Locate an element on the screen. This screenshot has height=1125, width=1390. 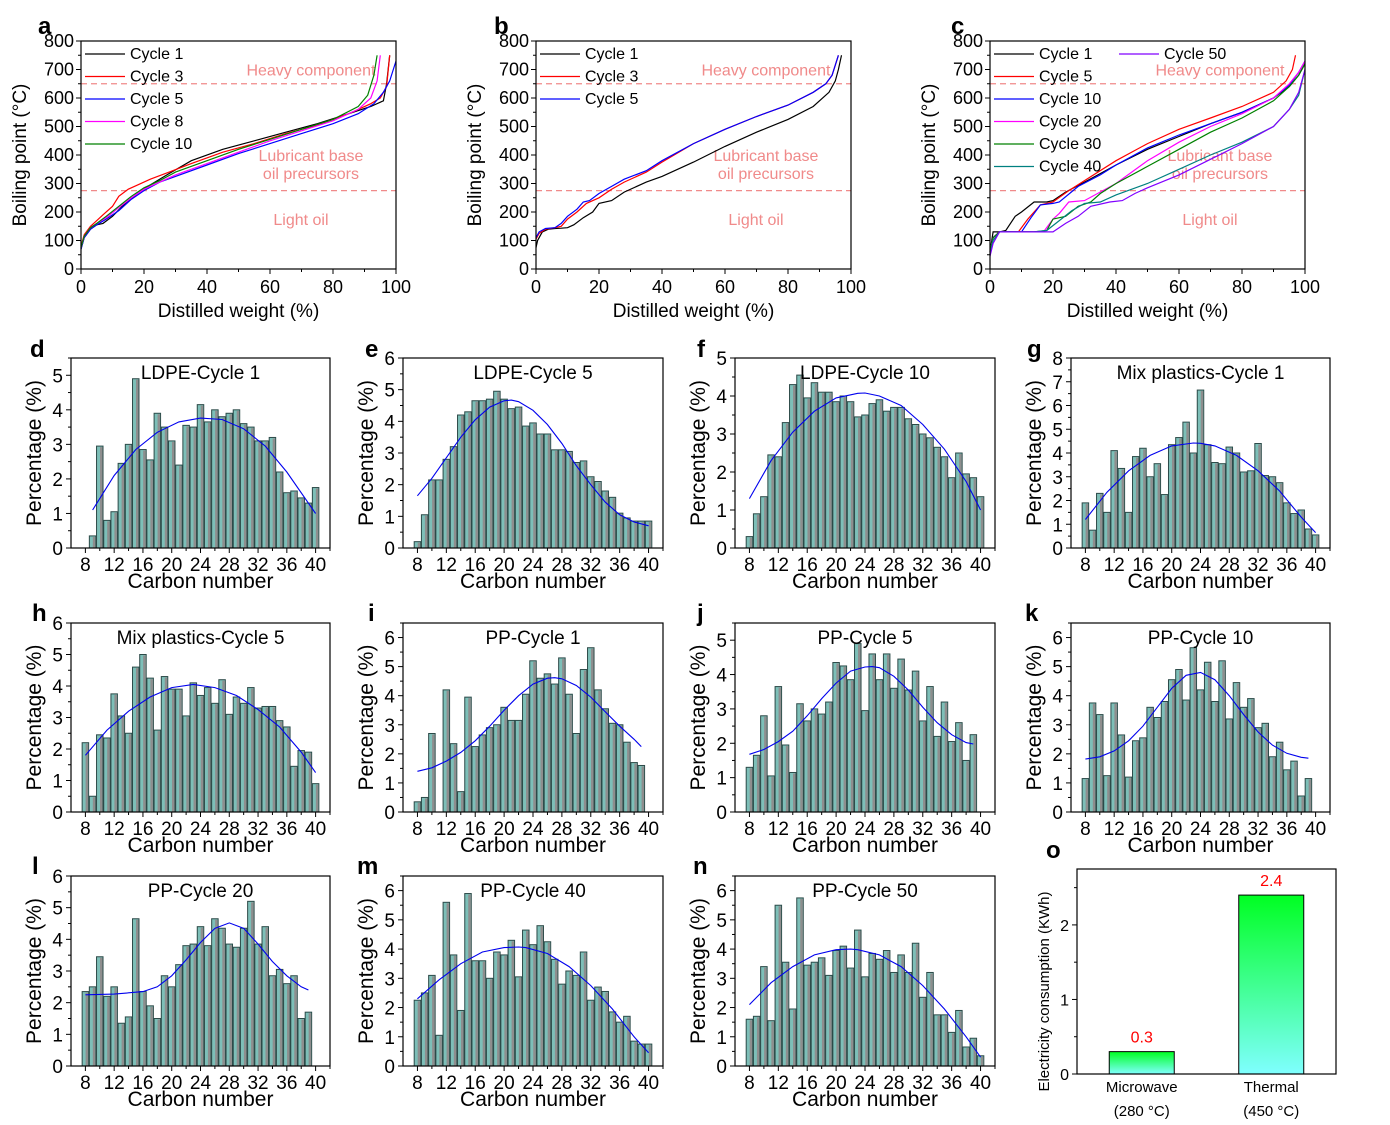
y-tick-label: 6 is located at coordinates (1057, 639).